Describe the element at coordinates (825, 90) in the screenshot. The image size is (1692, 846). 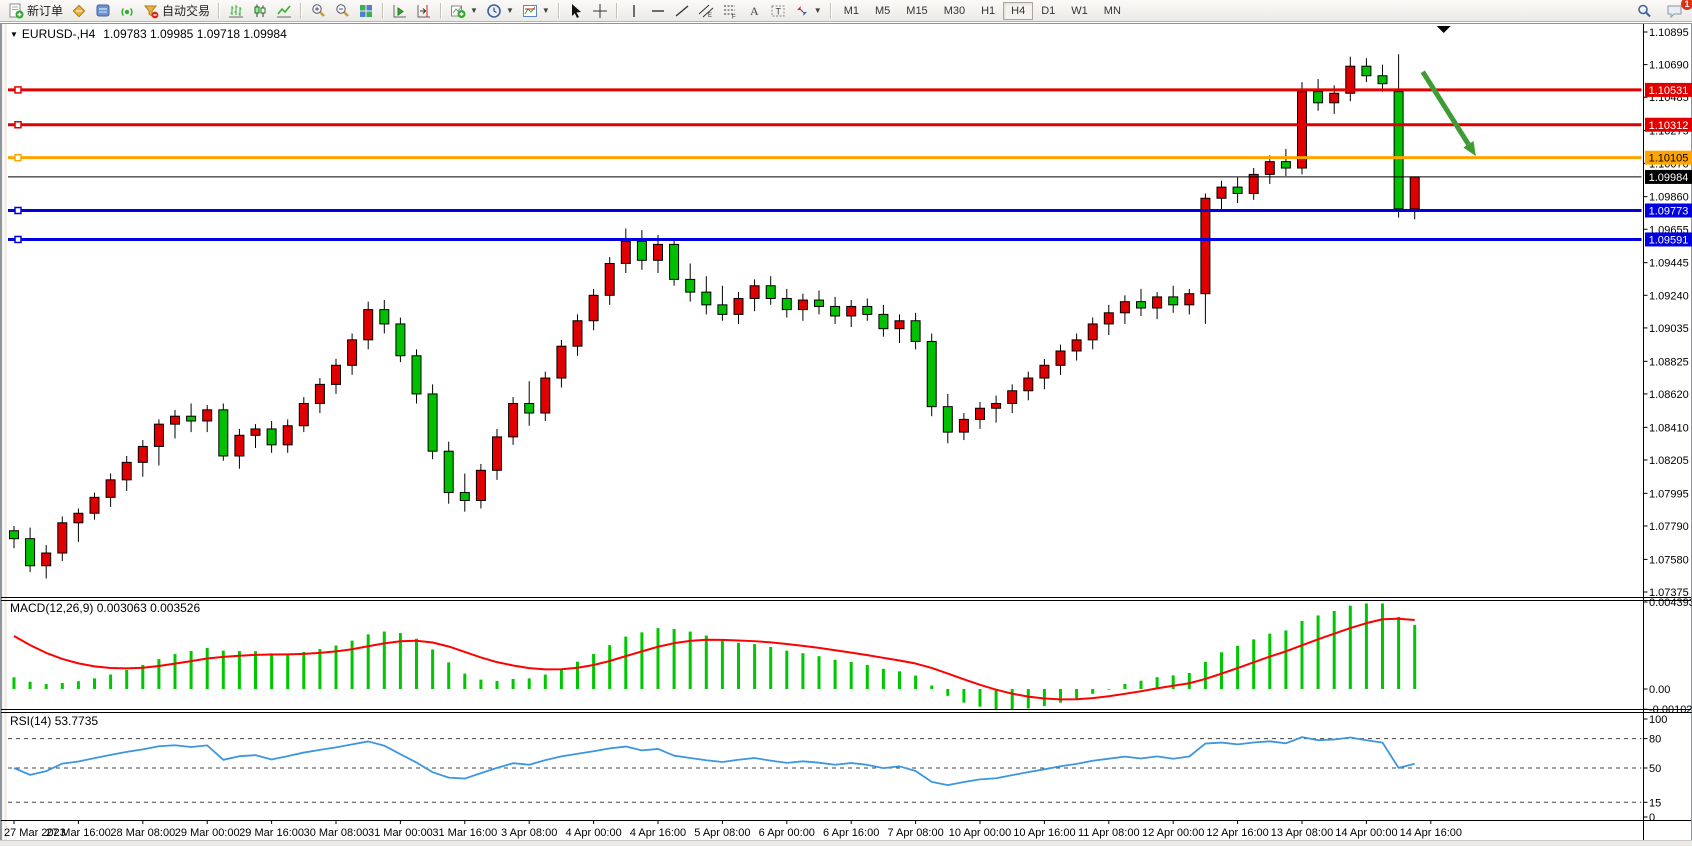
I see `hline-1.10531` at that location.